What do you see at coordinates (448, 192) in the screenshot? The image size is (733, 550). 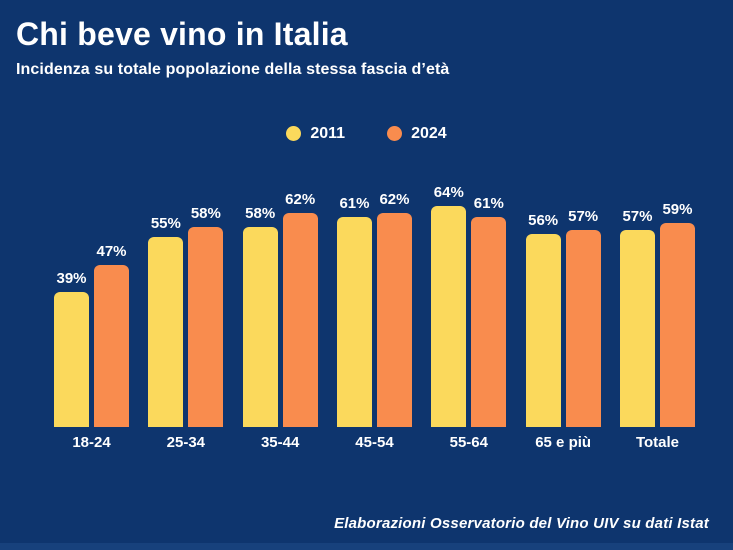 I see `bar-value-label: 64%` at bounding box center [448, 192].